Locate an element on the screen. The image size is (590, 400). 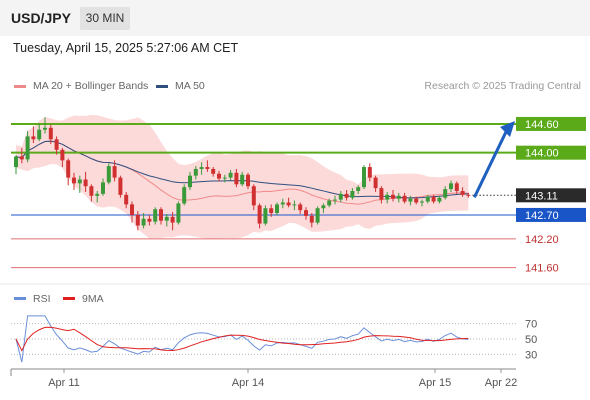
timeframe-button: 30 MIN is located at coordinates (105, 18).